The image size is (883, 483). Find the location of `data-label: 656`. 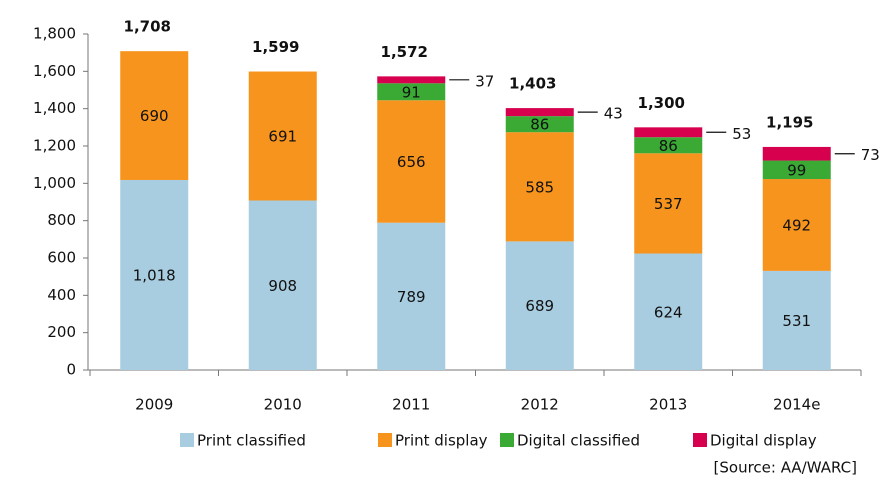

data-label: 656 is located at coordinates (411, 162).